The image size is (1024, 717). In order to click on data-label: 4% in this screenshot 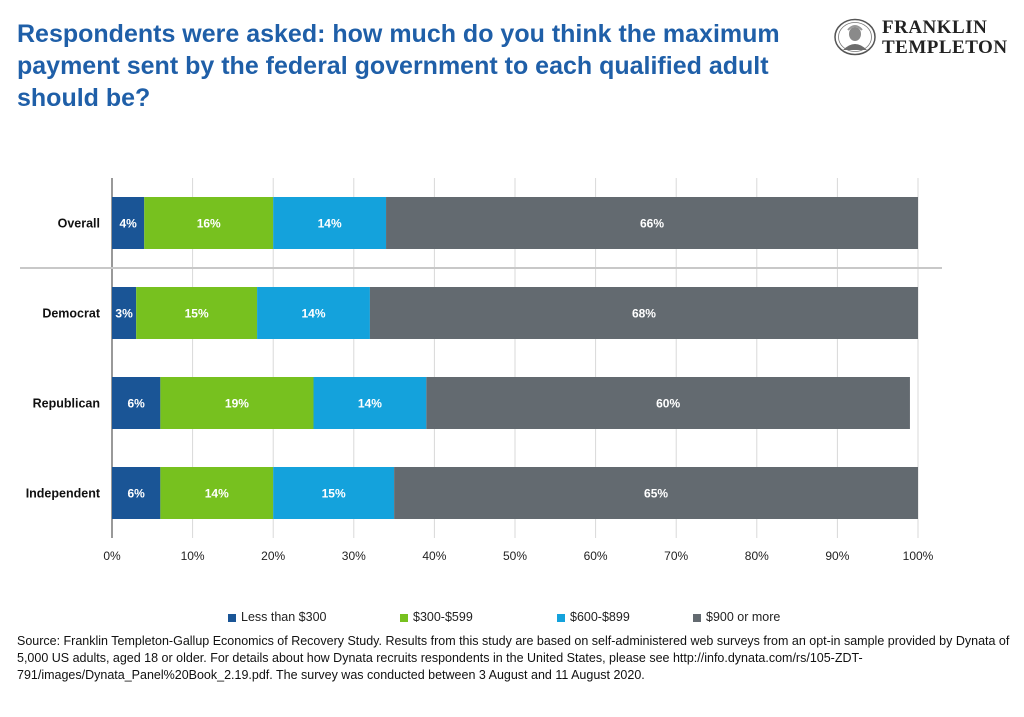, I will do `click(128, 224)`.